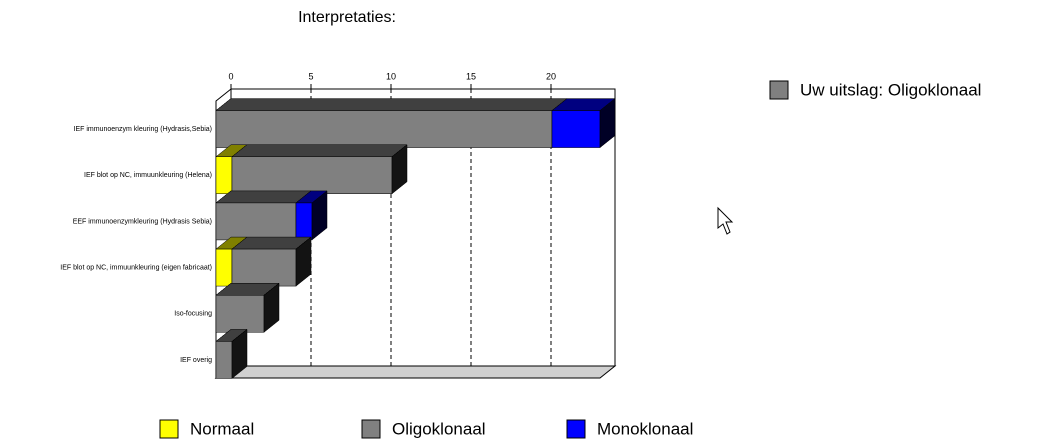 Image resolution: width=1063 pixels, height=443 pixels. What do you see at coordinates (142, 221) in the screenshot?
I see `y-tick-label: EEF immunoenzymkleuring (Hydrasis Sebia)` at bounding box center [142, 221].